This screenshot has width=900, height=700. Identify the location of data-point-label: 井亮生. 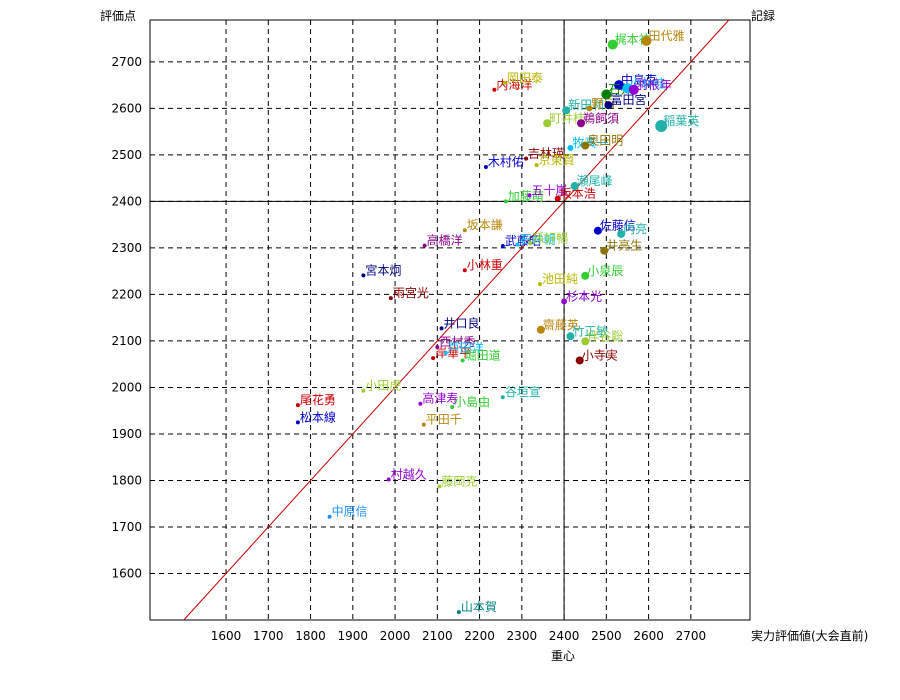
(624, 245).